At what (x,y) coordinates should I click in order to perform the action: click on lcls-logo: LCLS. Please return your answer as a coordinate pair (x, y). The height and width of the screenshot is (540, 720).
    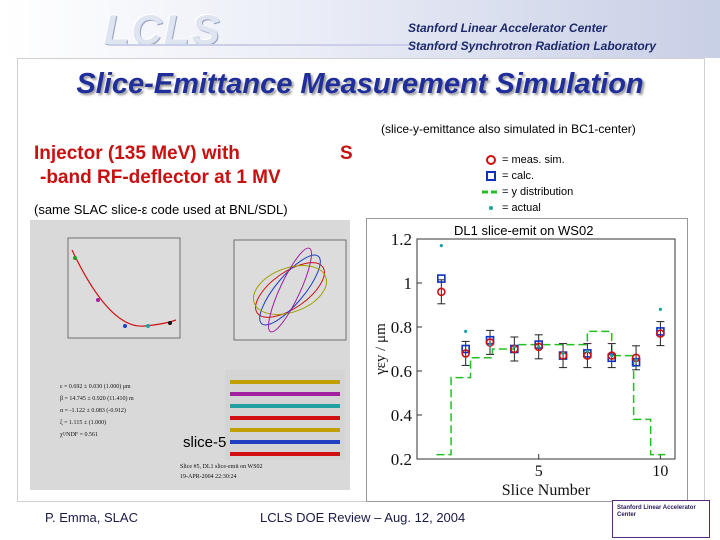
    Looking at the image, I should click on (163, 29).